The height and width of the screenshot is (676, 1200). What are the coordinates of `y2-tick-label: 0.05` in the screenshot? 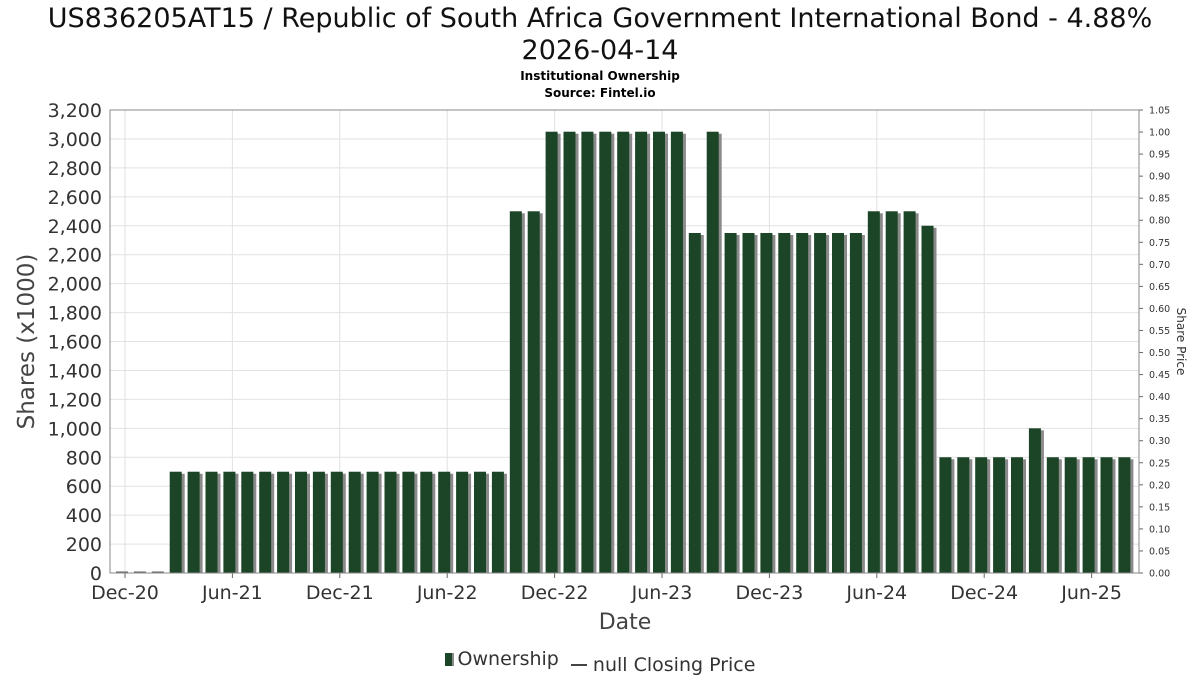 It's located at (1159, 551).